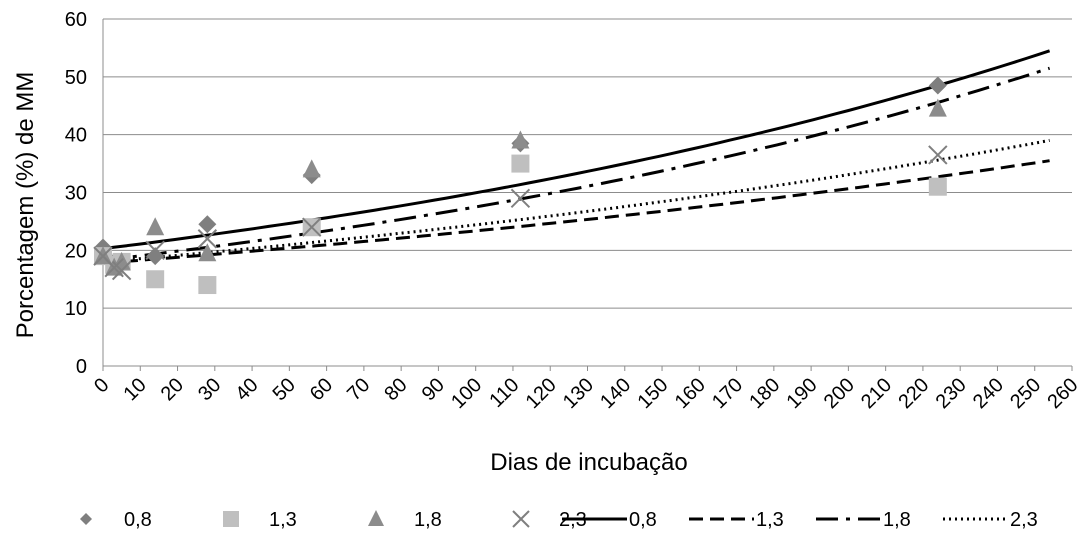 This screenshot has width=1082, height=545. I want to click on x-tick-label: 130, so click(578, 393).